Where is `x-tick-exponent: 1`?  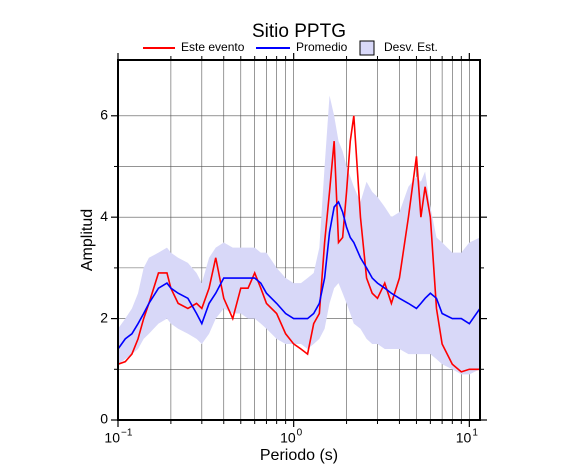
x-tick-exponent: 1 is located at coordinates (475, 433).